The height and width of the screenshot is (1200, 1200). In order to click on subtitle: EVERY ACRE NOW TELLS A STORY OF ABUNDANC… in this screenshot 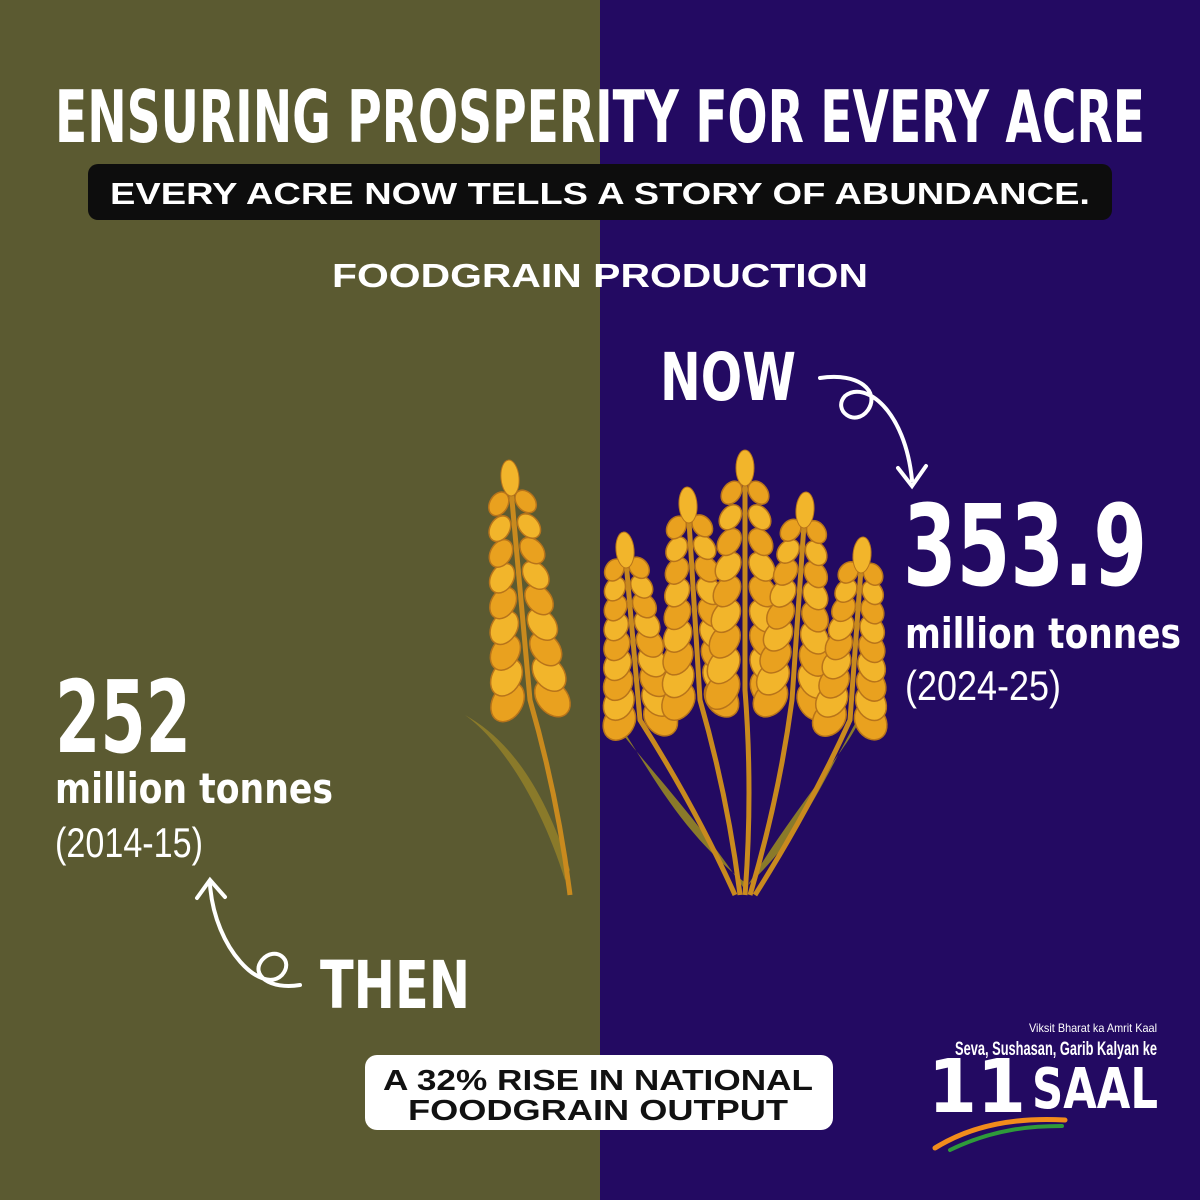, I will do `click(600, 193)`.